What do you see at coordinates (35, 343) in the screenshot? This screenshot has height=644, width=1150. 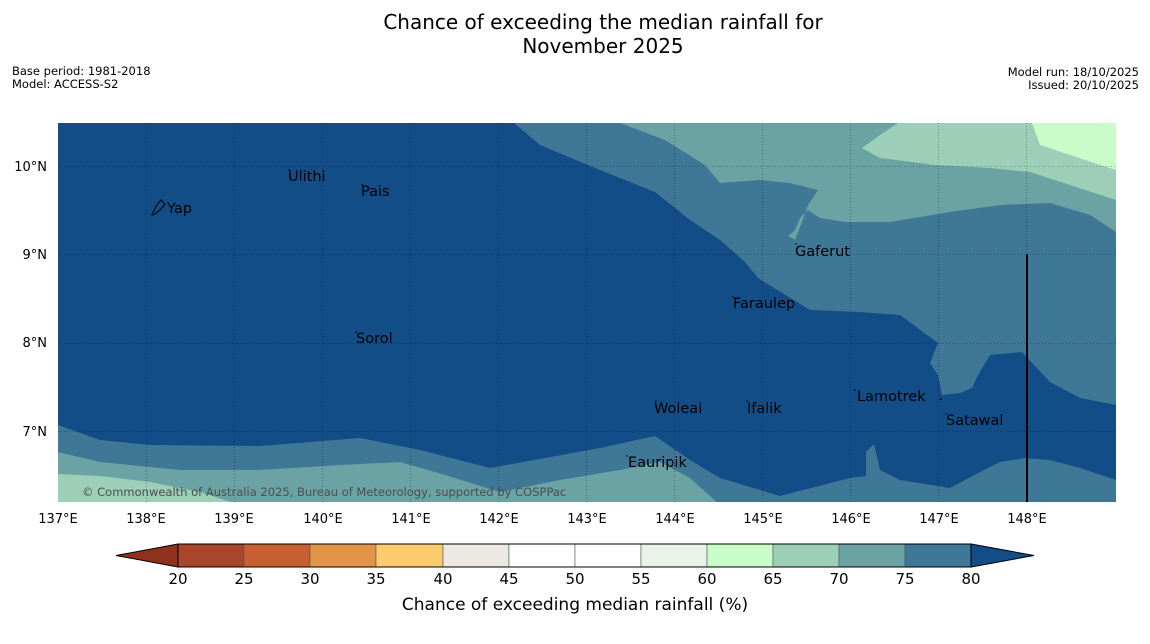 I see `lat-label: 8°N` at bounding box center [35, 343].